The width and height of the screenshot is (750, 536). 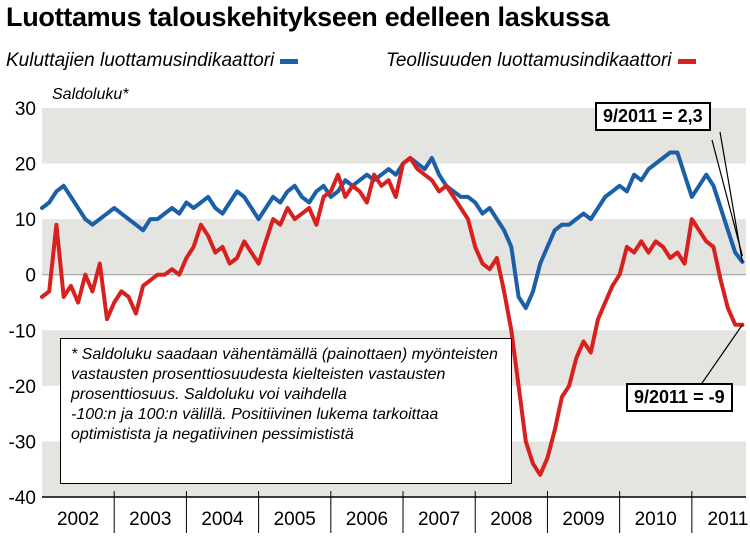 I want to click on x-tick-label: 2006, so click(x=367, y=519).